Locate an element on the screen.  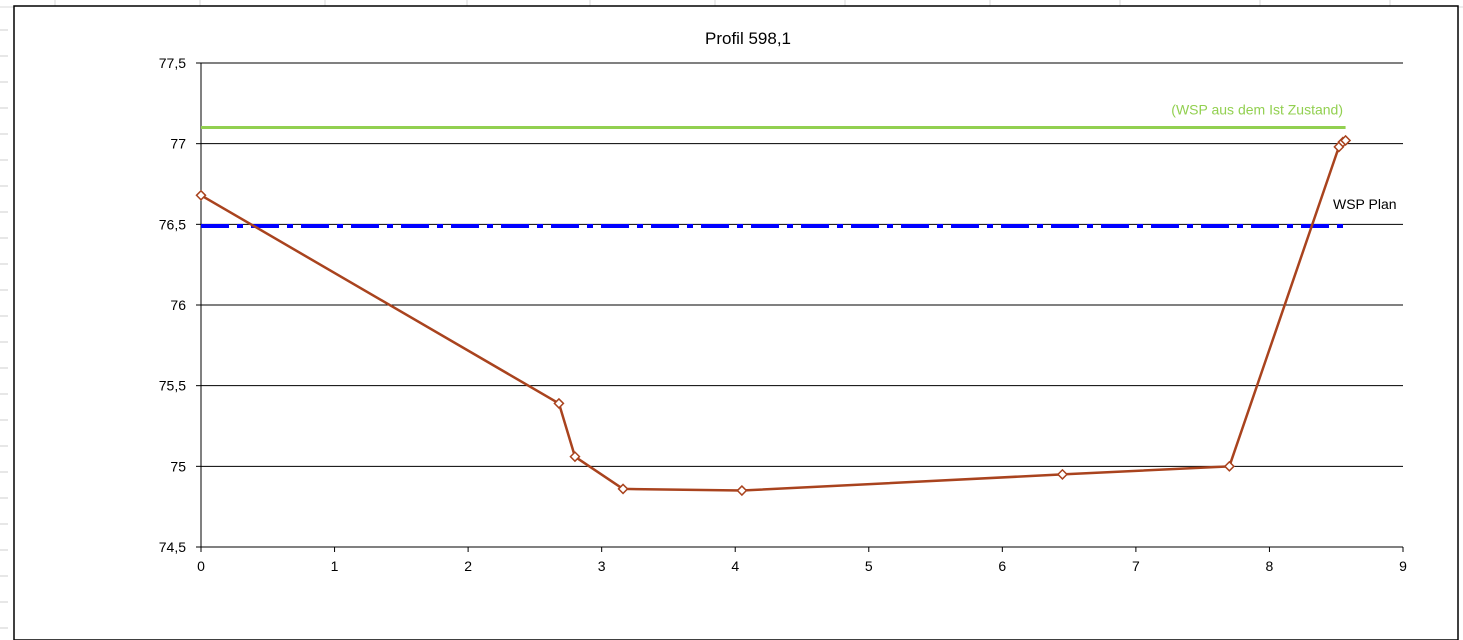
y-tick-label: 76 is located at coordinates (178, 305).